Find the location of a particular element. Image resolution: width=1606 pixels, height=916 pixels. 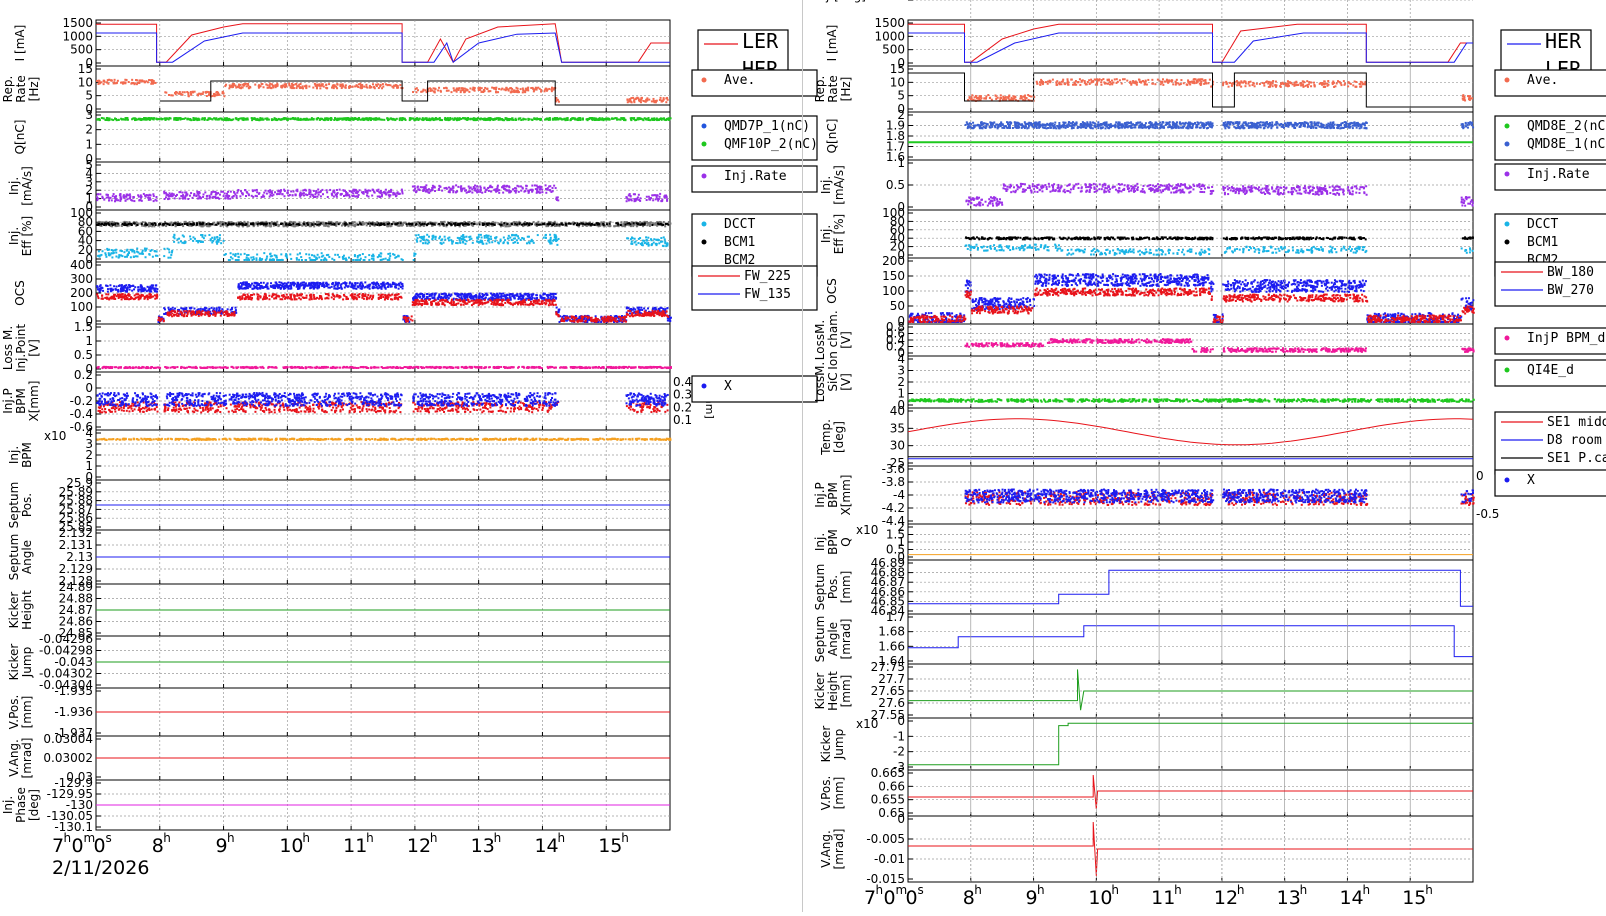

legend-label: QMF10P_2(nC) is located at coordinates (771, 144).